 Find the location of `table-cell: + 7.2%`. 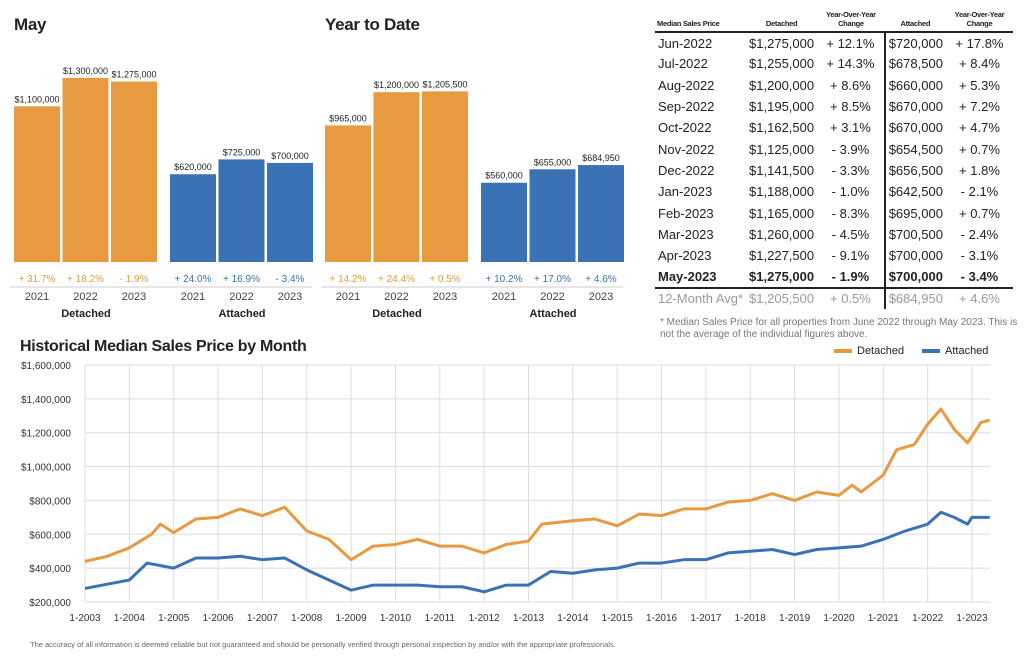

table-cell: + 7.2% is located at coordinates (979, 107).